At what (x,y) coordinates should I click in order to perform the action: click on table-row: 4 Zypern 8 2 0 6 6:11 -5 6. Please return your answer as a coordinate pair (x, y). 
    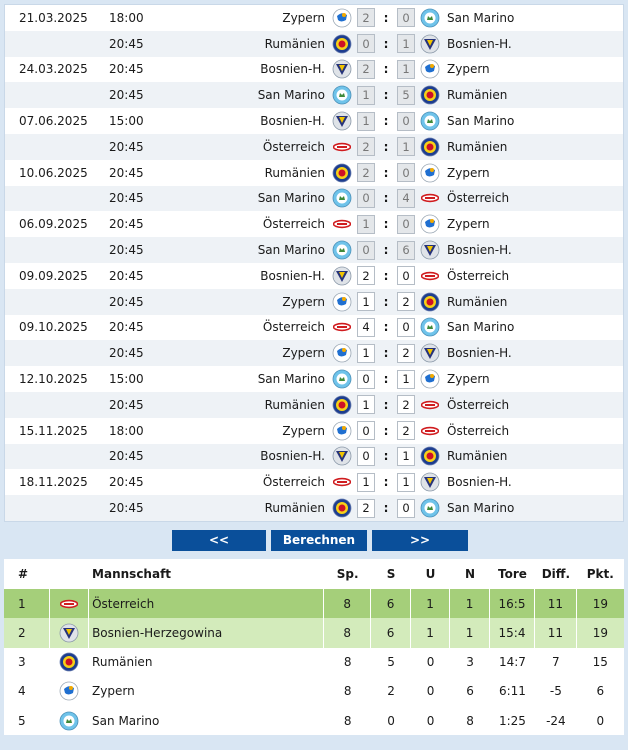
    Looking at the image, I should click on (314, 691).